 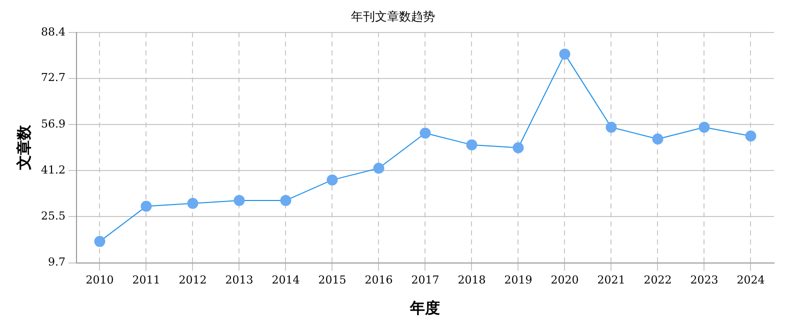 What do you see at coordinates (750, 279) in the screenshot?
I see `x-tick-label: 2024` at bounding box center [750, 279].